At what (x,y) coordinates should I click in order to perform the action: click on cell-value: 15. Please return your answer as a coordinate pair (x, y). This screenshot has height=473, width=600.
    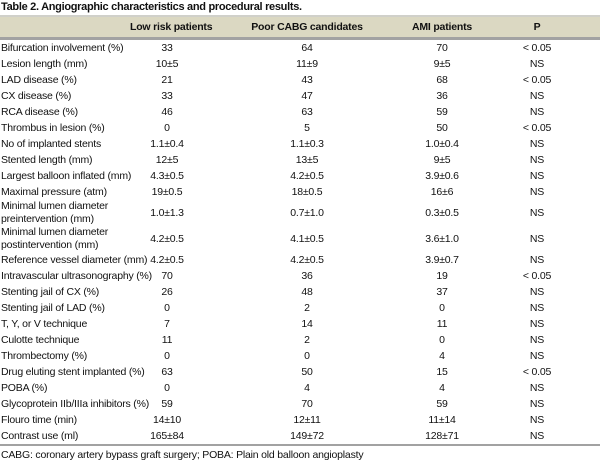
    Looking at the image, I should click on (442, 372).